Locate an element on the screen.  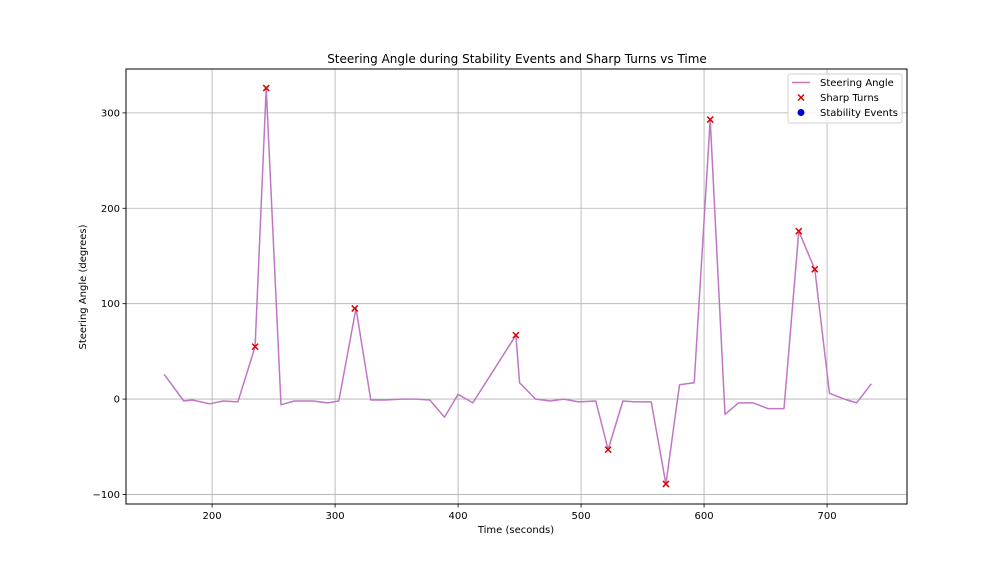
x-tick-label: 300 is located at coordinates (335, 516).